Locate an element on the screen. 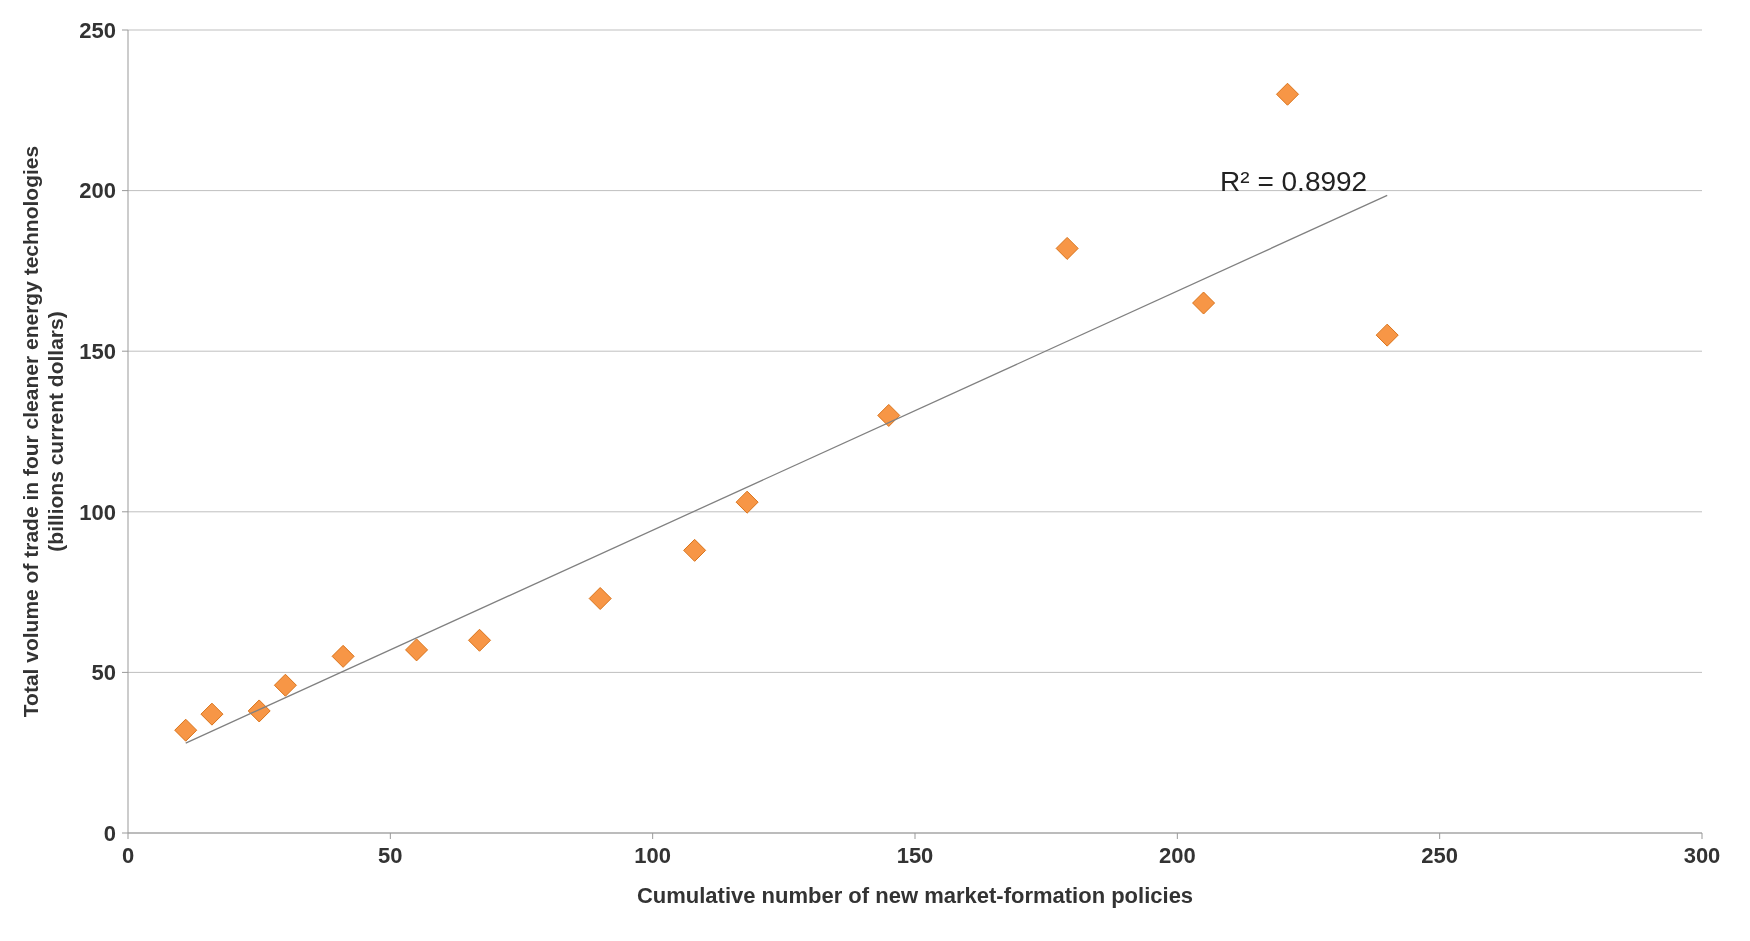 The image size is (1750, 941). annotation: R² = 0.8992 is located at coordinates (1294, 182).